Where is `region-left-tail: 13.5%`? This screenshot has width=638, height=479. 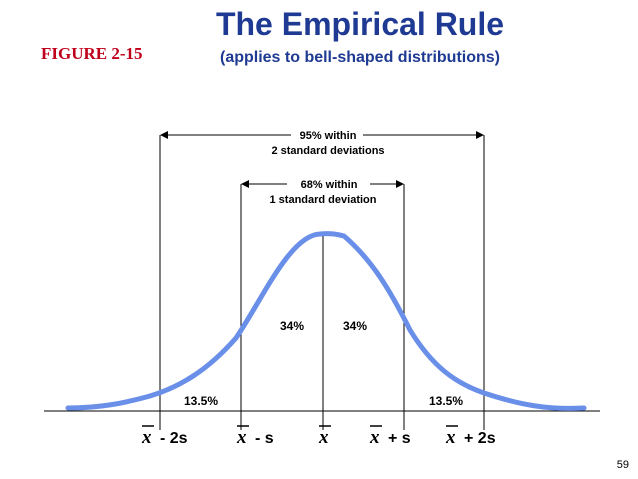 region-left-tail: 13.5% is located at coordinates (201, 401).